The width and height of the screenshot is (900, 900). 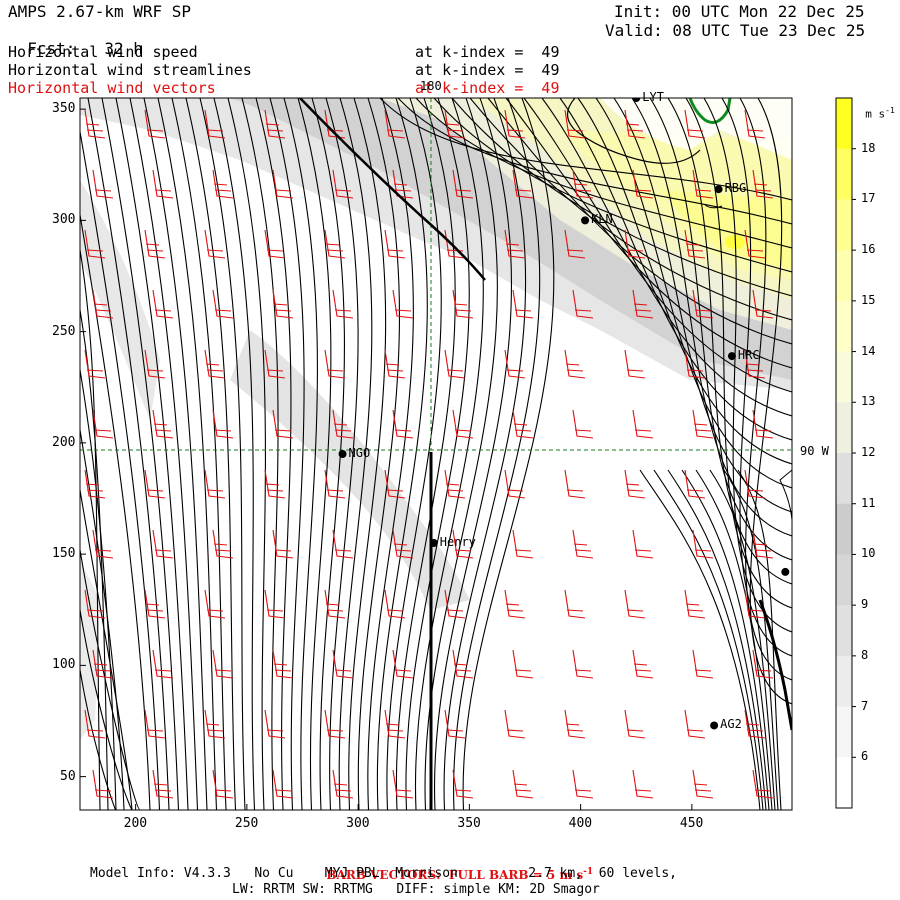 What do you see at coordinates (775, 665) in the screenshot?
I see `thick-coast` at bounding box center [775, 665].